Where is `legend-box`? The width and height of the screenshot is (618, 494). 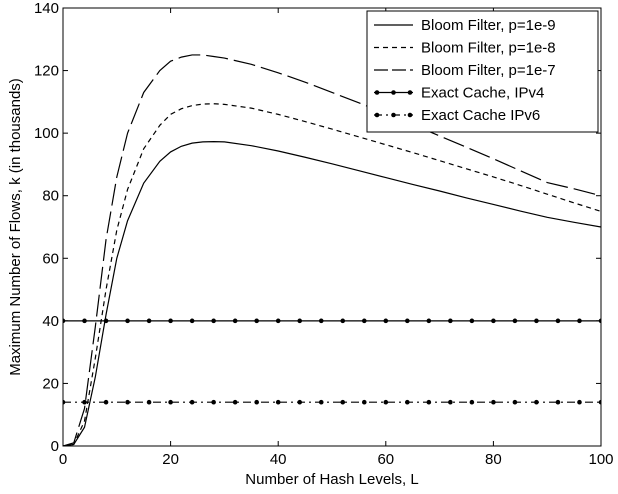
legend-box is located at coordinates (482, 71).